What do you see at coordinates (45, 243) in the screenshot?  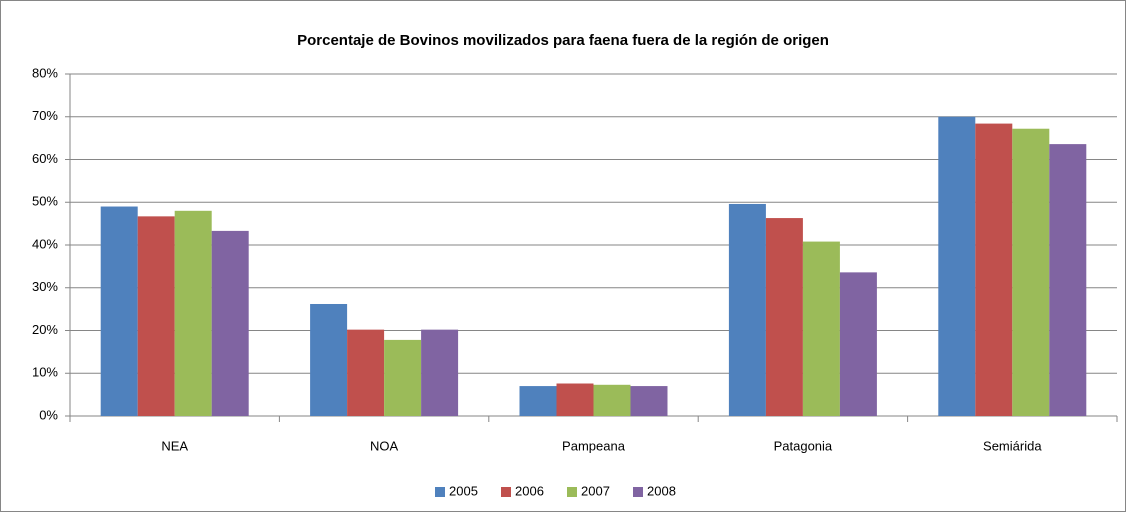 I see `y-tick-label: 40%` at bounding box center [45, 243].